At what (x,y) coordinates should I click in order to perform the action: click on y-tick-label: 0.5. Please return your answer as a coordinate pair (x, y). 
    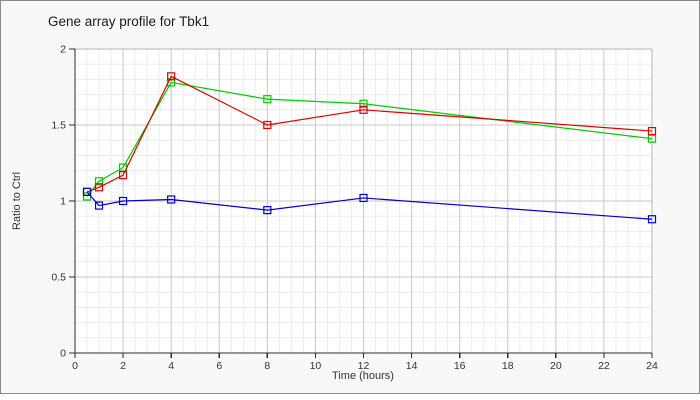
    Looking at the image, I should click on (58, 278).